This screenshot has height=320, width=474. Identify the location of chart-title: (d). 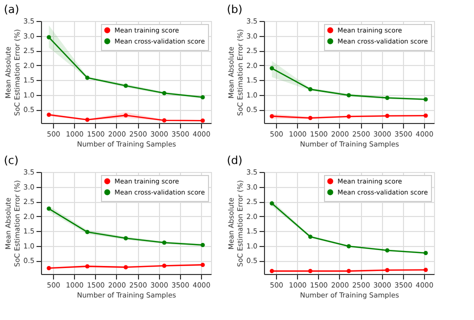
(234, 160).